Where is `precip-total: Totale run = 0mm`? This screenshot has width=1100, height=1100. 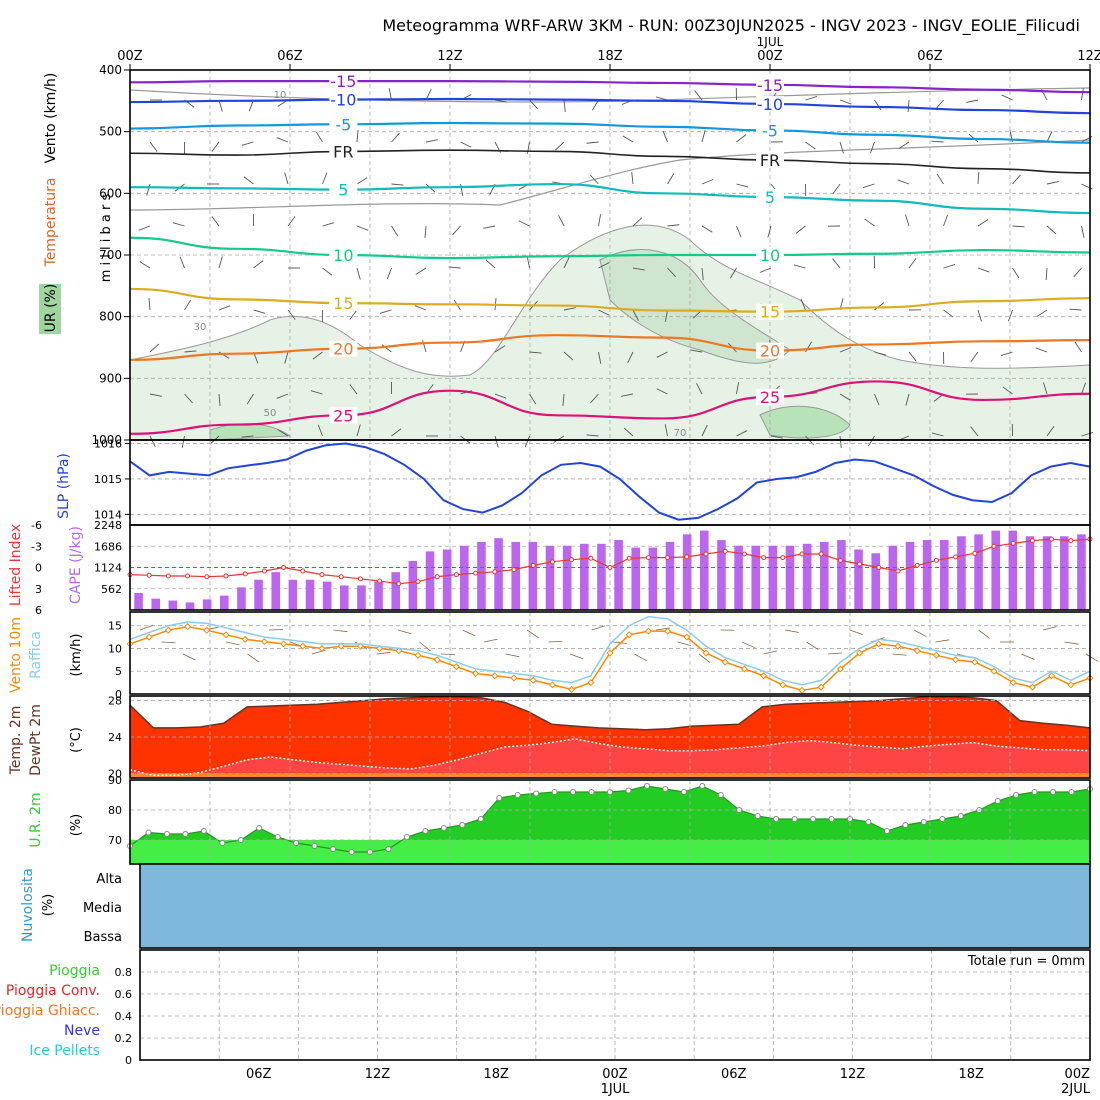 precip-total: Totale run = 0mm is located at coordinates (1026, 961).